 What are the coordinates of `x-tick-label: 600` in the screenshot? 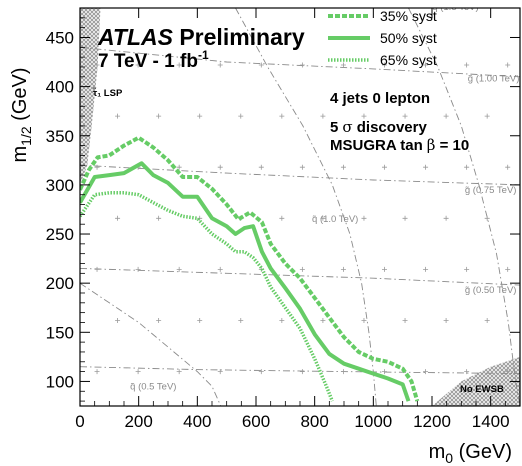 It's located at (256, 421).